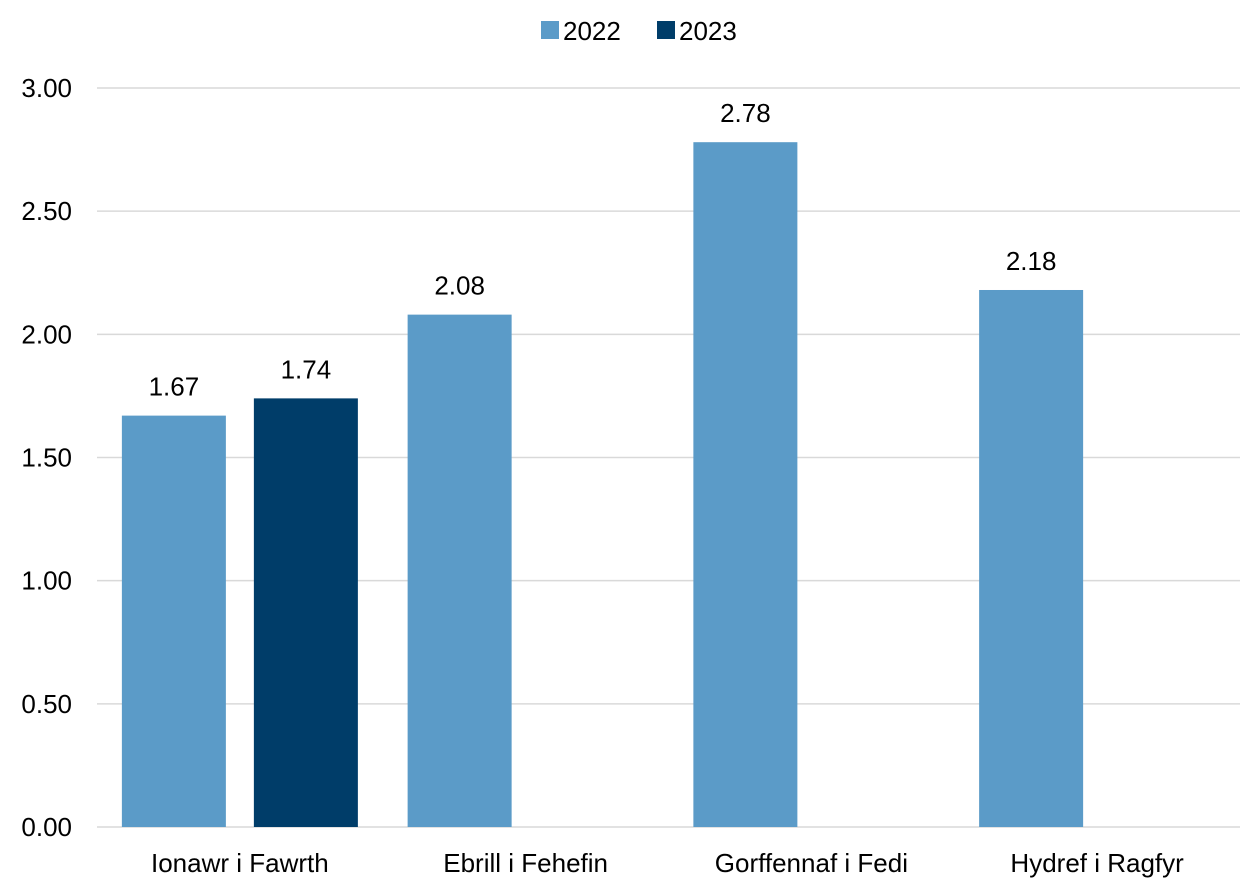 This screenshot has height=880, width=1242. What do you see at coordinates (525, 863) in the screenshot?
I see `x-tick-label: Ebrill i Fehefin` at bounding box center [525, 863].